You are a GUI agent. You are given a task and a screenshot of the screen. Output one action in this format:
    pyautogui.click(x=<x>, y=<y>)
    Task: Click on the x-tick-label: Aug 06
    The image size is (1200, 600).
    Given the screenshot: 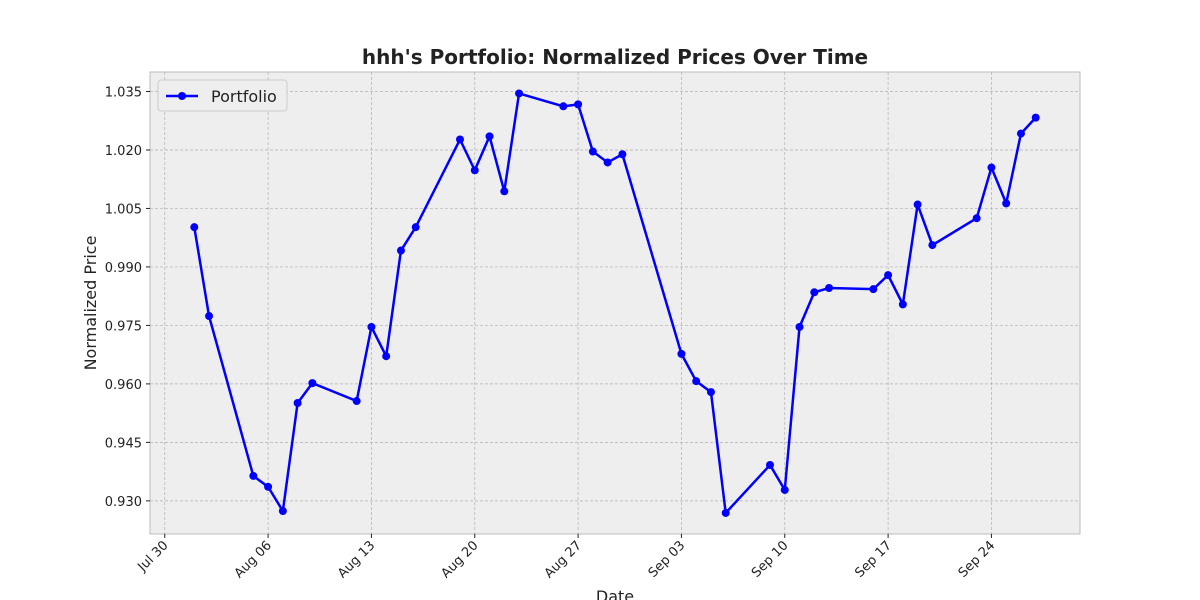 What is the action you would take?
    pyautogui.click(x=253, y=559)
    